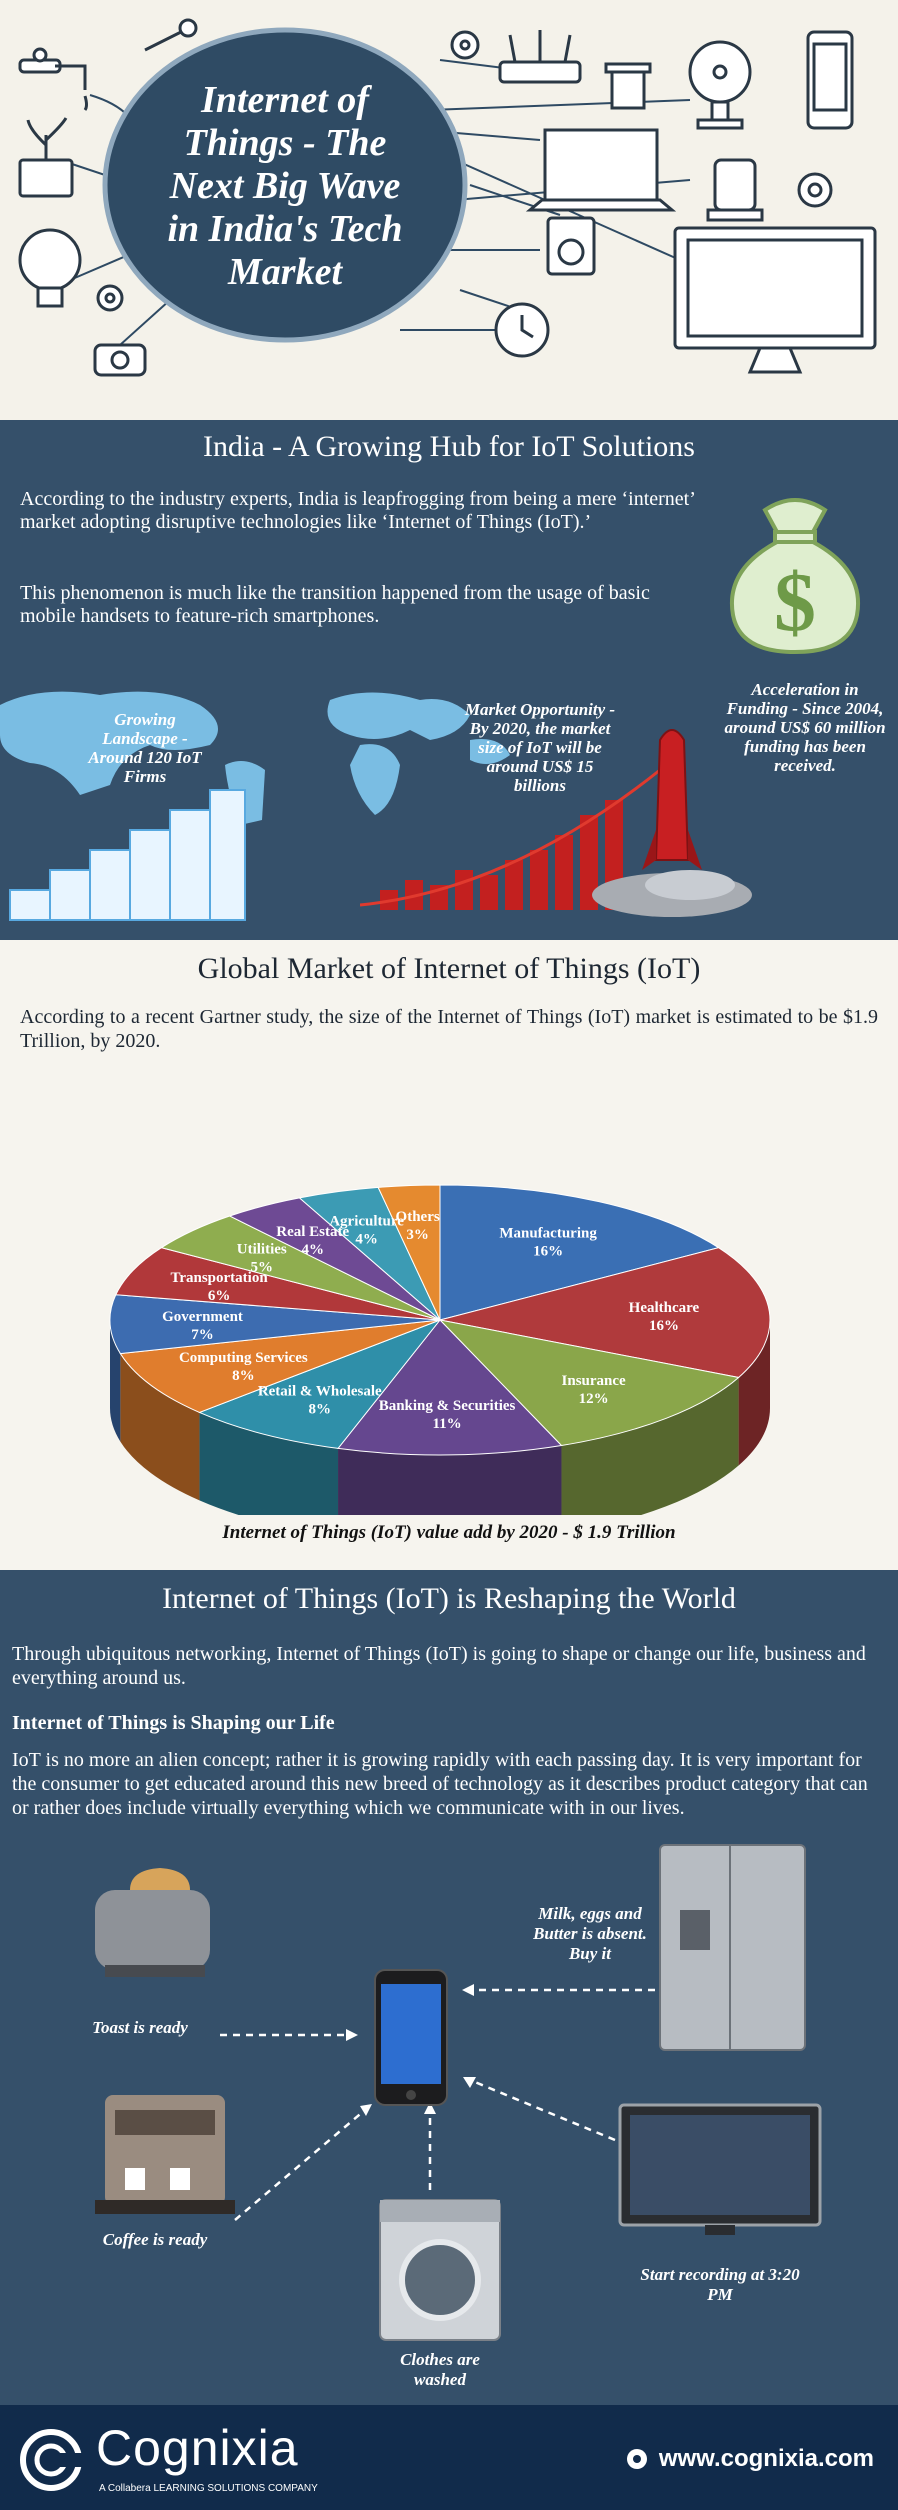 The height and width of the screenshot is (2510, 898). Describe the element at coordinates (219, 1278) in the screenshot. I see `pie-slice-label: Transportation` at that location.